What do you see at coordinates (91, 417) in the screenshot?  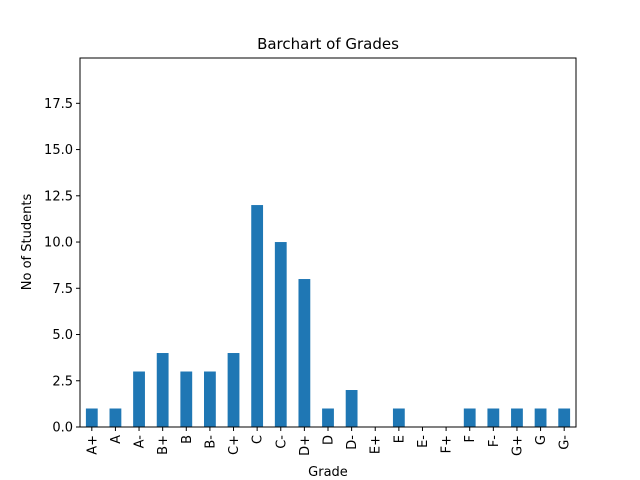 I see `bar-A+` at bounding box center [91, 417].